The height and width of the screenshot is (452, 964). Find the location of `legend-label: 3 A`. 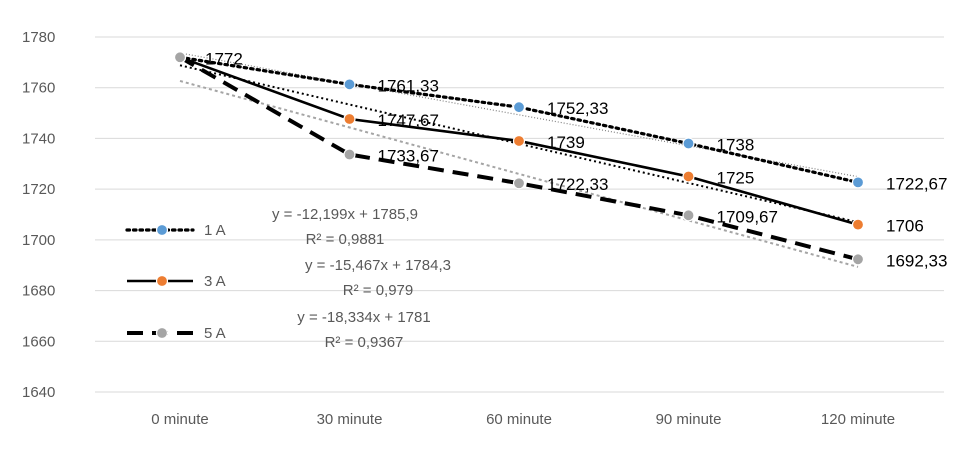

legend-label: 3 A is located at coordinates (215, 281).